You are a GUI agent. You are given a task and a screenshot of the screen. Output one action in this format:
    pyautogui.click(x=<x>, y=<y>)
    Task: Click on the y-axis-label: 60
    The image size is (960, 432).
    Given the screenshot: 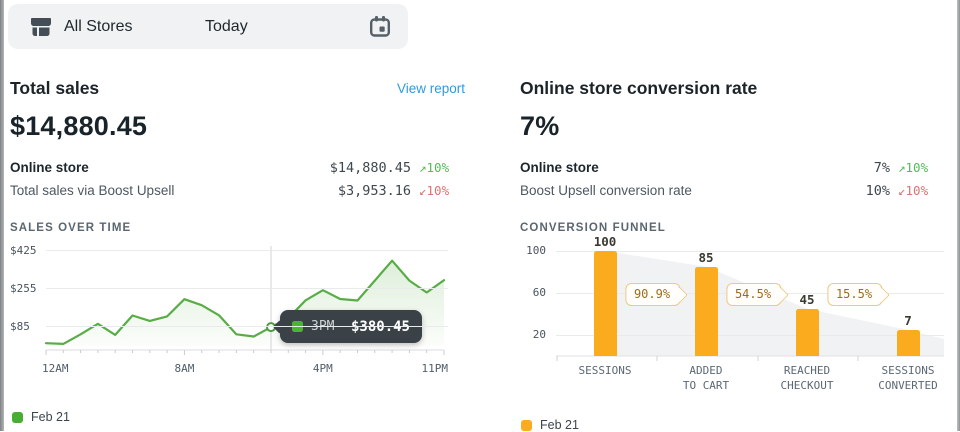 What is the action you would take?
    pyautogui.click(x=539, y=292)
    